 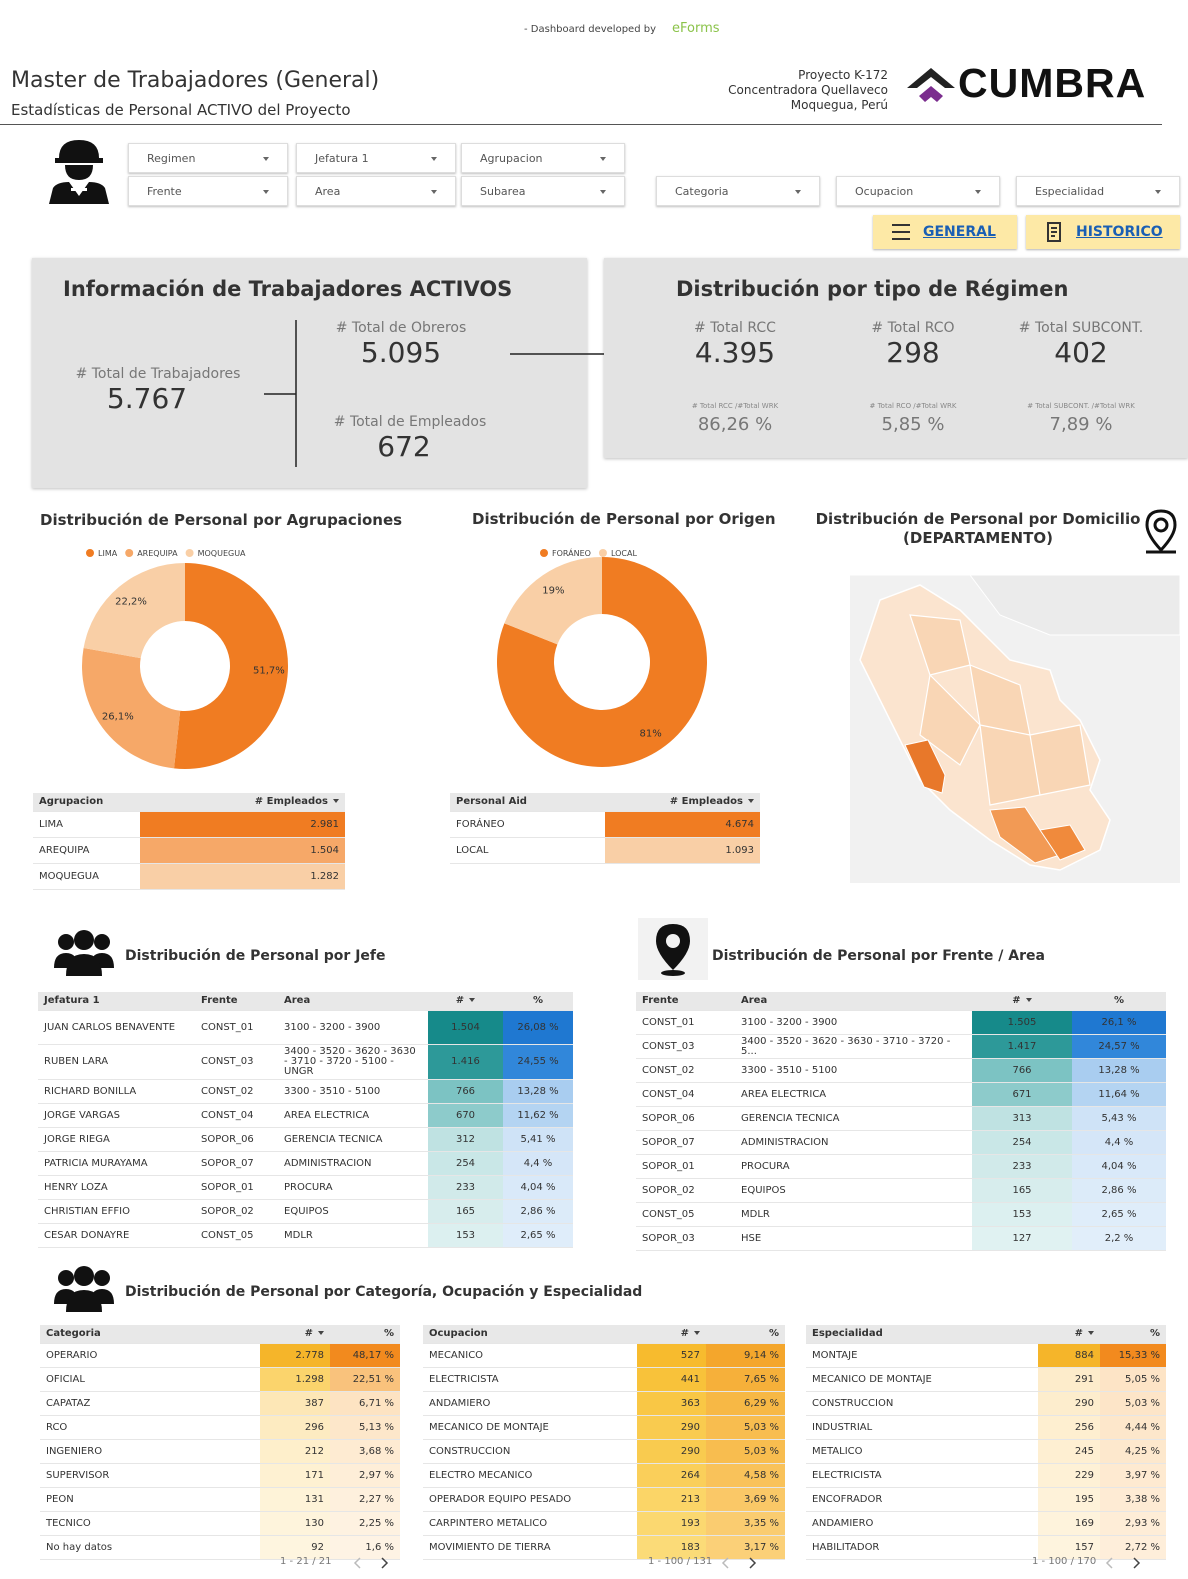 I want to click on project-line: Concentradora Quellaveco, so click(x=808, y=90).